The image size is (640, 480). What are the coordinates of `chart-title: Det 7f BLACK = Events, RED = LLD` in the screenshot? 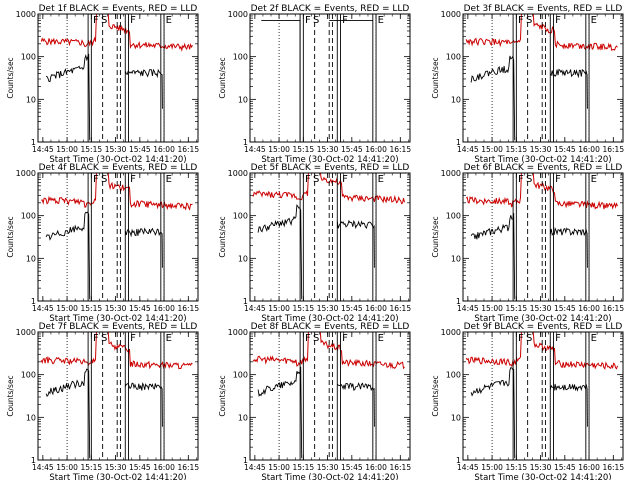 It's located at (118, 327).